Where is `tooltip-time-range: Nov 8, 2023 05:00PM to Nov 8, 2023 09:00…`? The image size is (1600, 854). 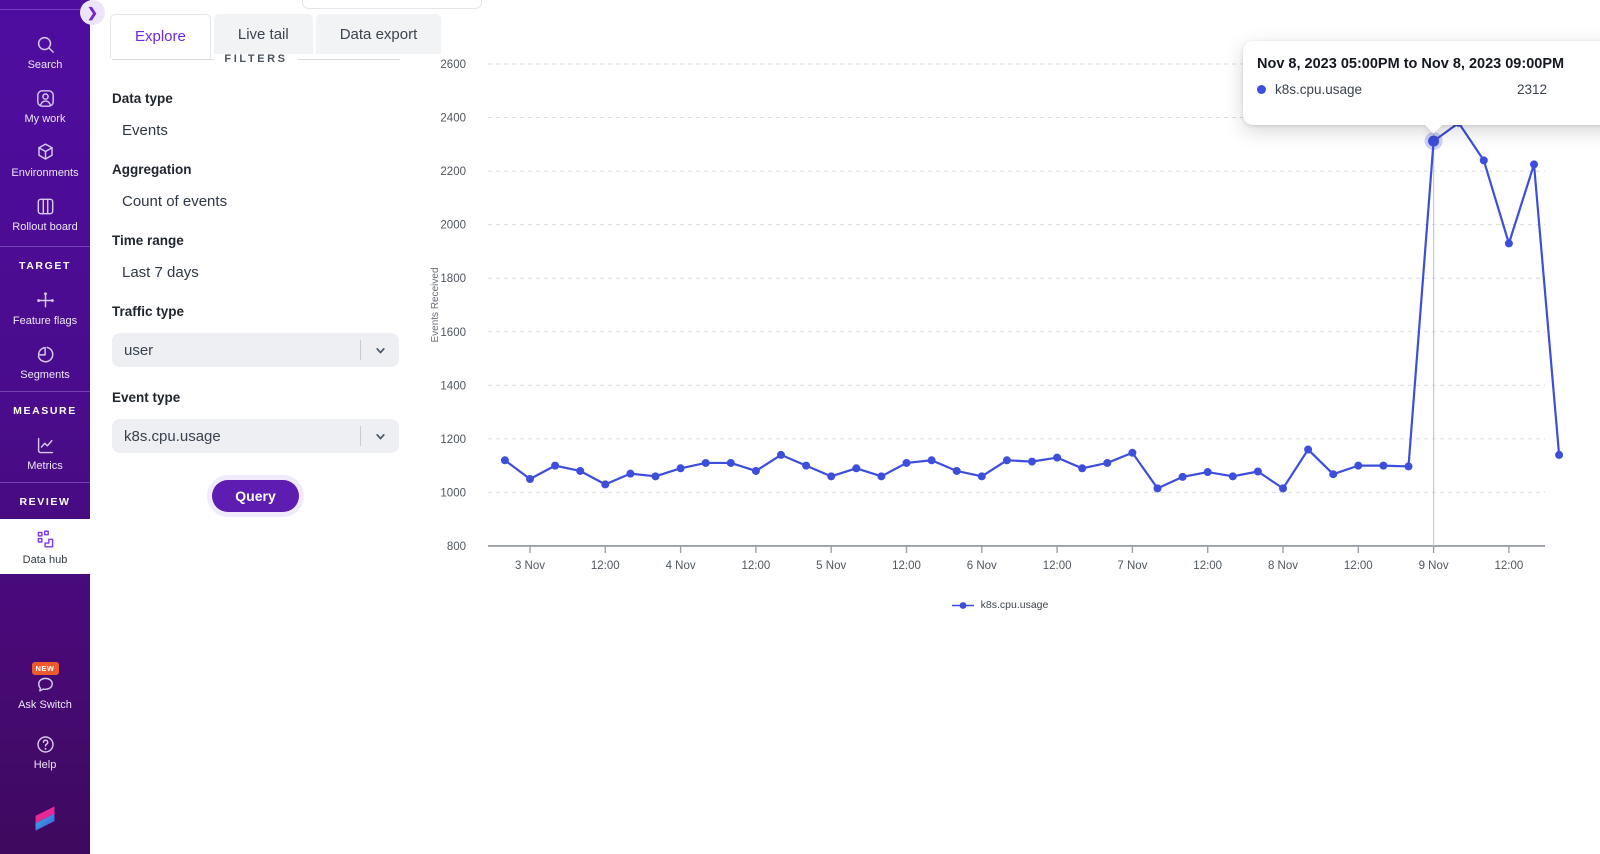 tooltip-time-range: Nov 8, 2023 05:00PM to Nov 8, 2023 09:00… is located at coordinates (1411, 64).